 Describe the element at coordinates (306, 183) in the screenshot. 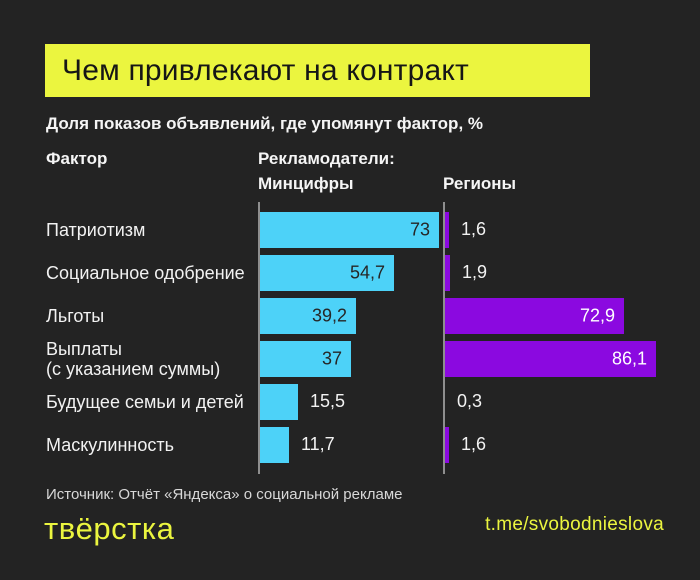

I see `series-header-minzifry: Минцифры` at that location.